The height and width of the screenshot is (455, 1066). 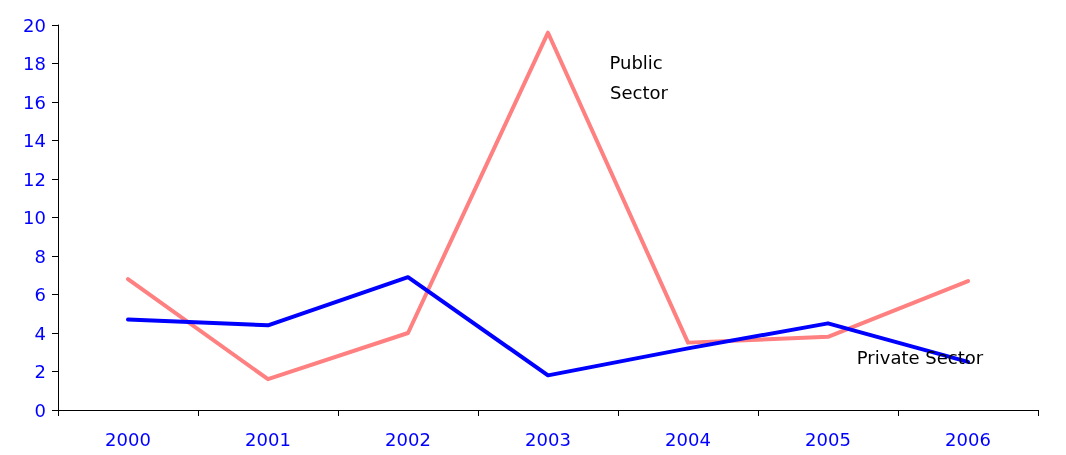 I want to click on y-tick-label: 18, so click(x=34, y=63).